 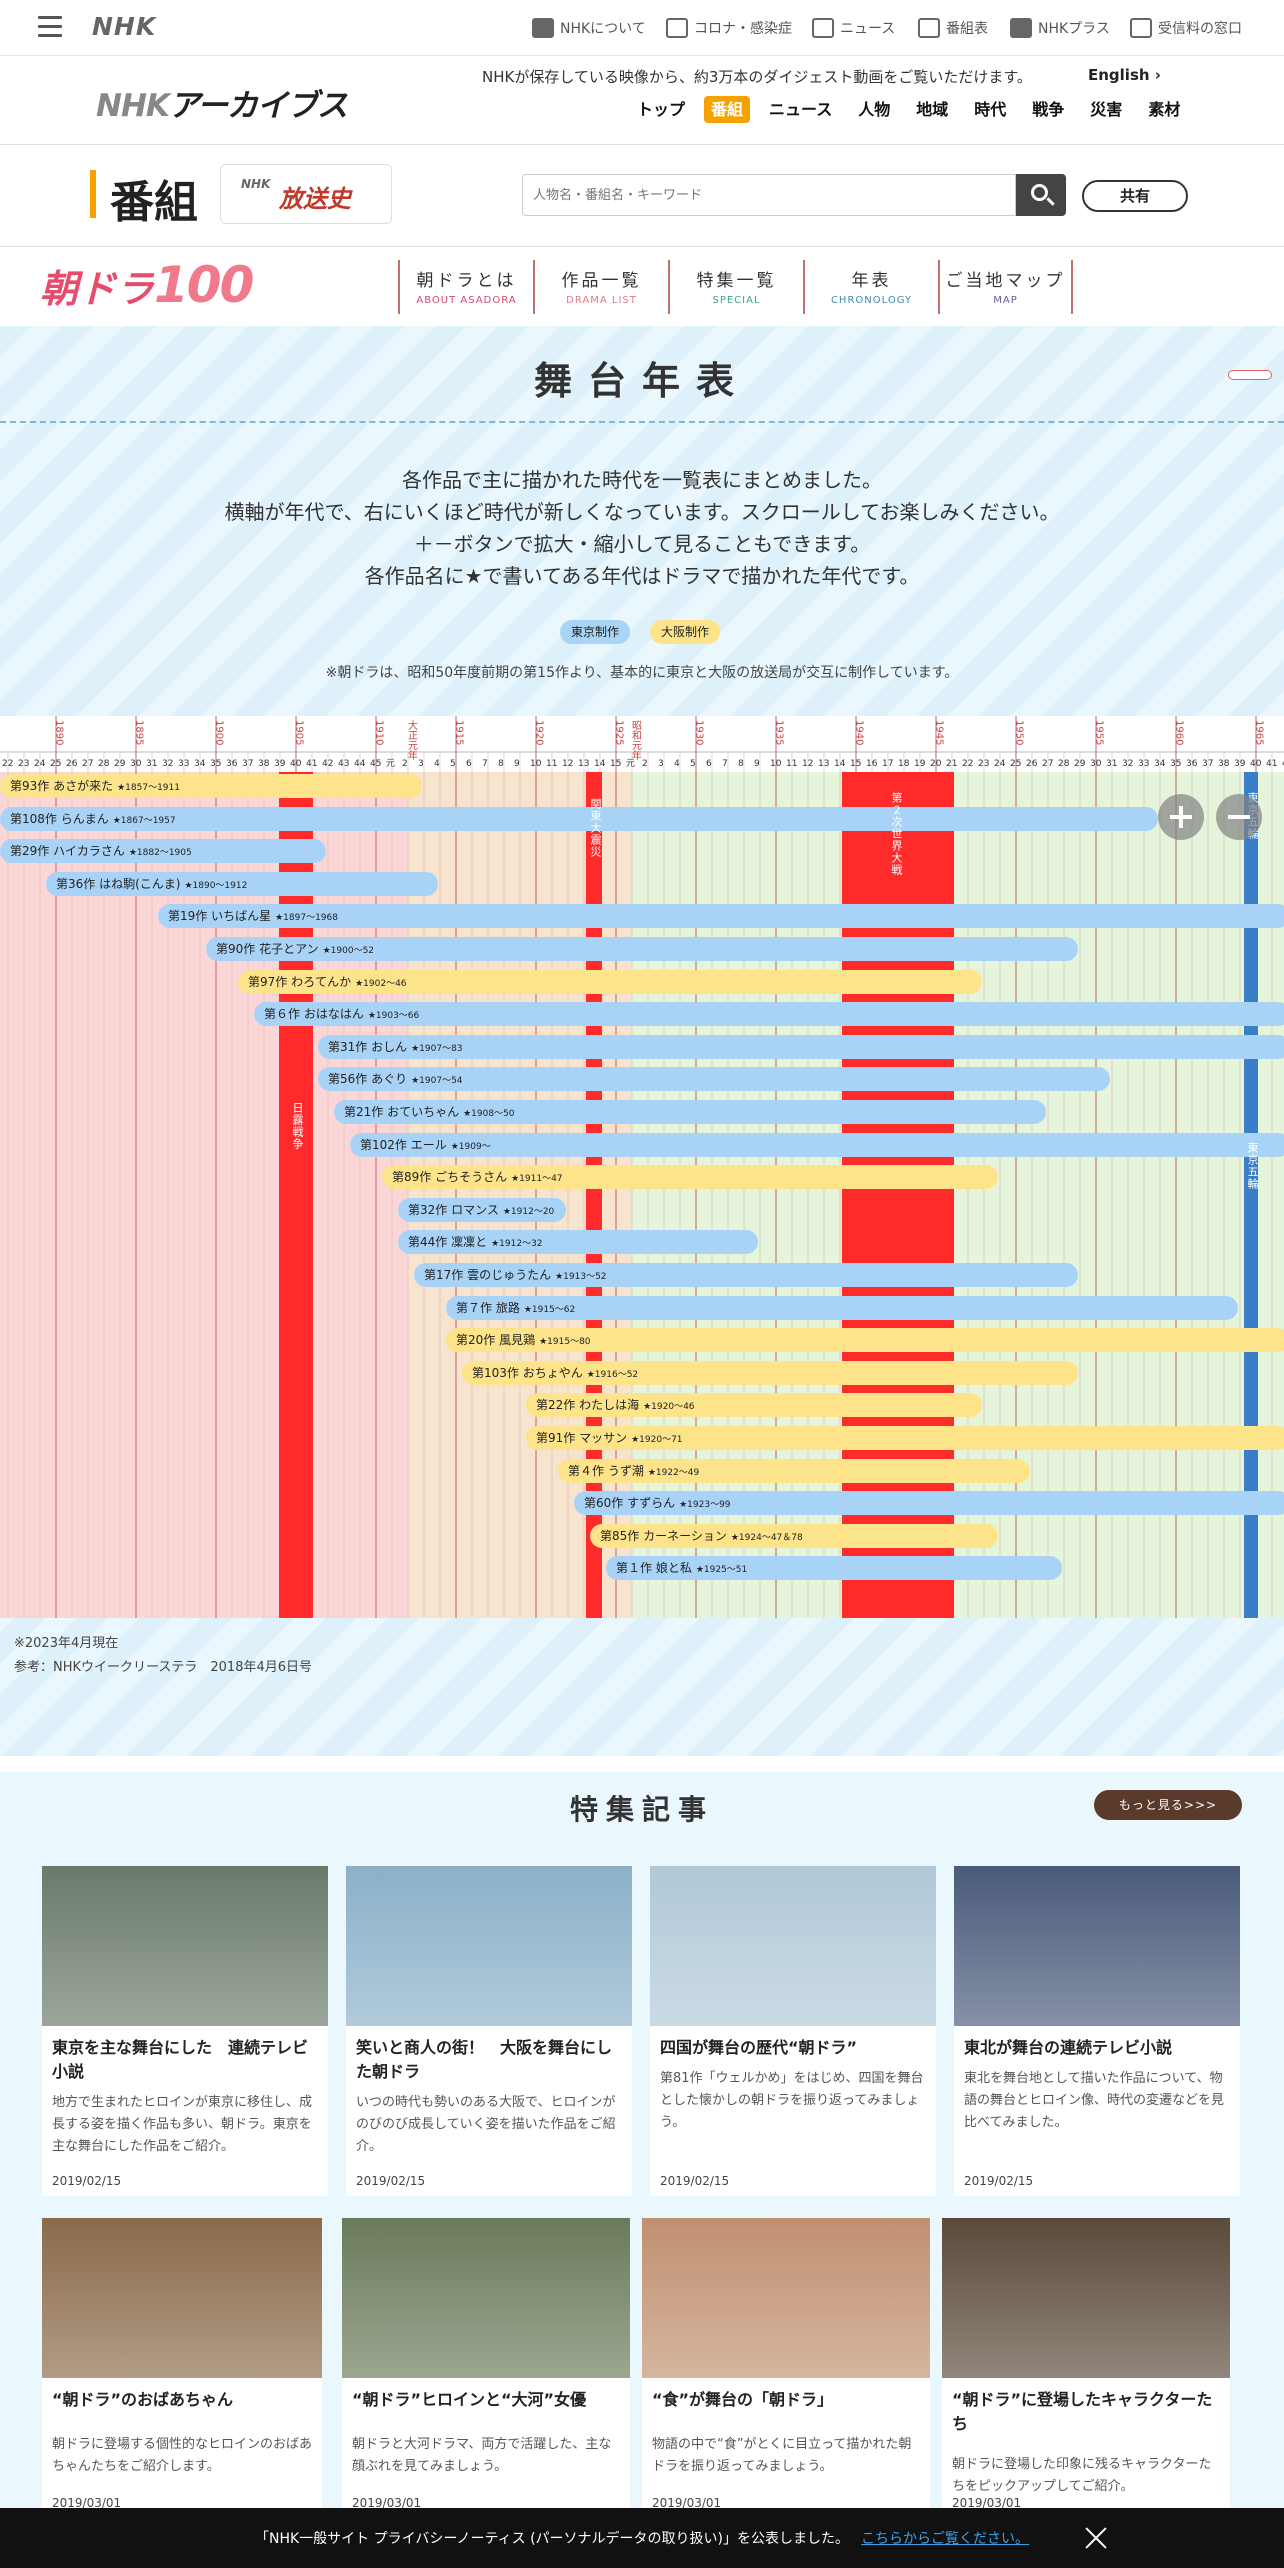 I want to click on zoom-out-button, so click(x=1239, y=817).